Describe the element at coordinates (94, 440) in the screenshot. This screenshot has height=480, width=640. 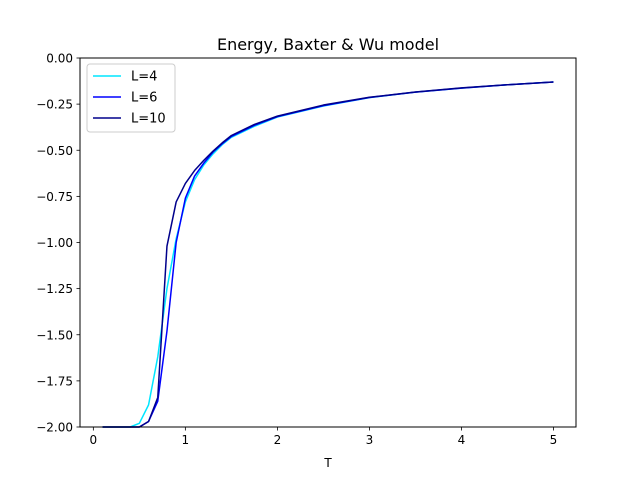
I see `x-tick-label: 0` at that location.